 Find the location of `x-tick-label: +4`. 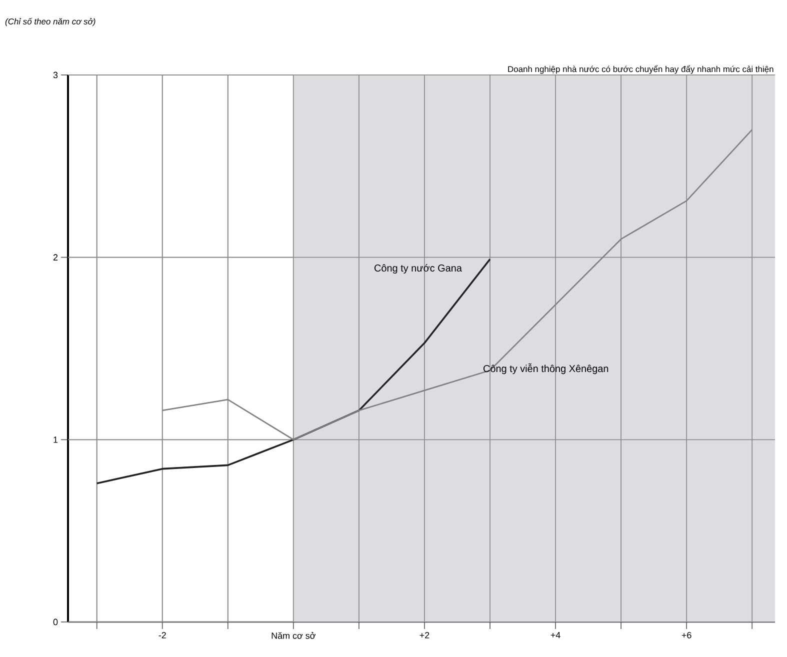

x-tick-label: +4 is located at coordinates (555, 635).